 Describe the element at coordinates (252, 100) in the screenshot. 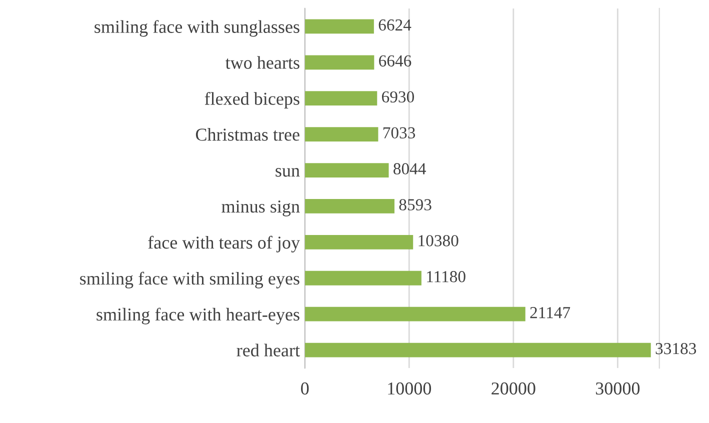

I see `y-tick-label: flexed biceps` at that location.